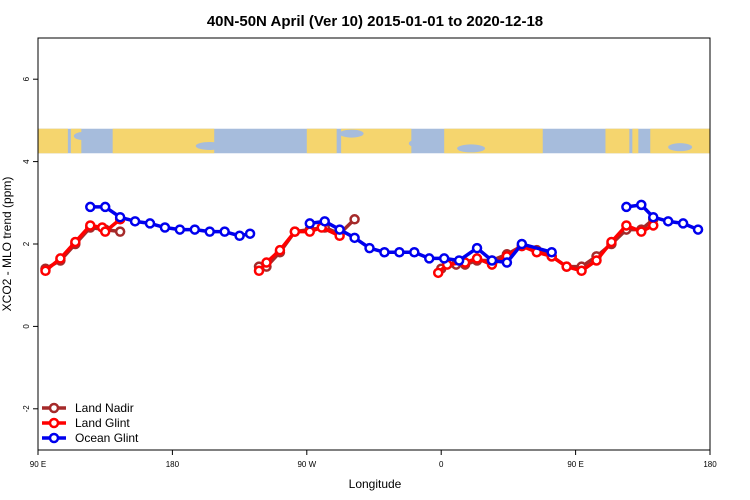 Image resolution: width=750 pixels, height=500 pixels. I want to click on x-tick-label: 90 W, so click(306, 464).